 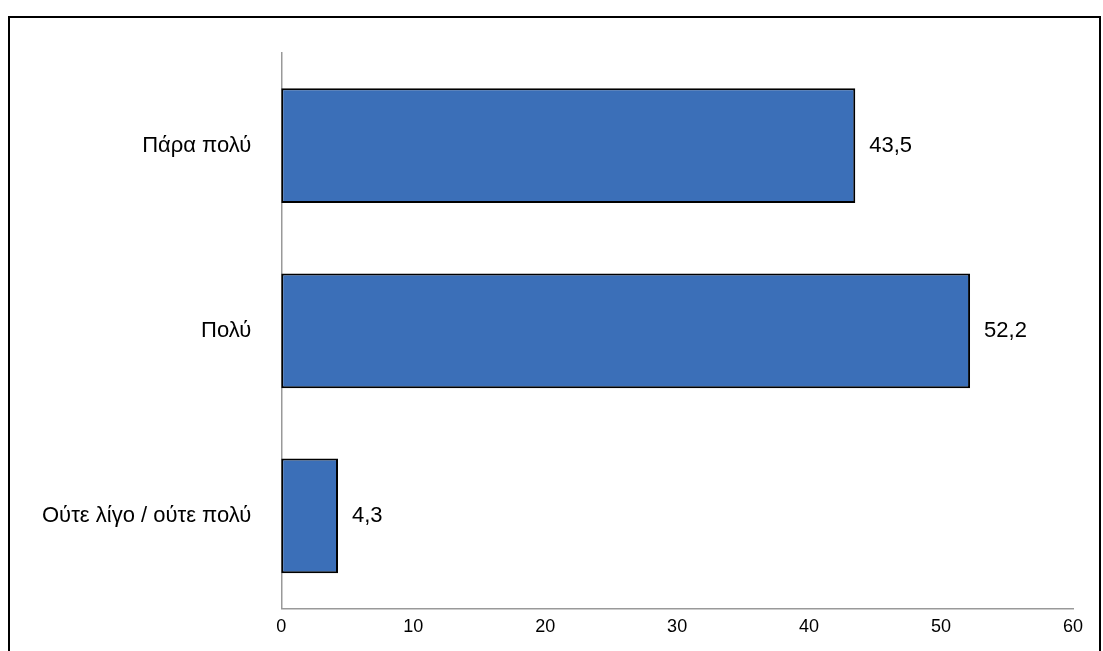 I want to click on x-tick-label: 20, so click(x=545, y=626).